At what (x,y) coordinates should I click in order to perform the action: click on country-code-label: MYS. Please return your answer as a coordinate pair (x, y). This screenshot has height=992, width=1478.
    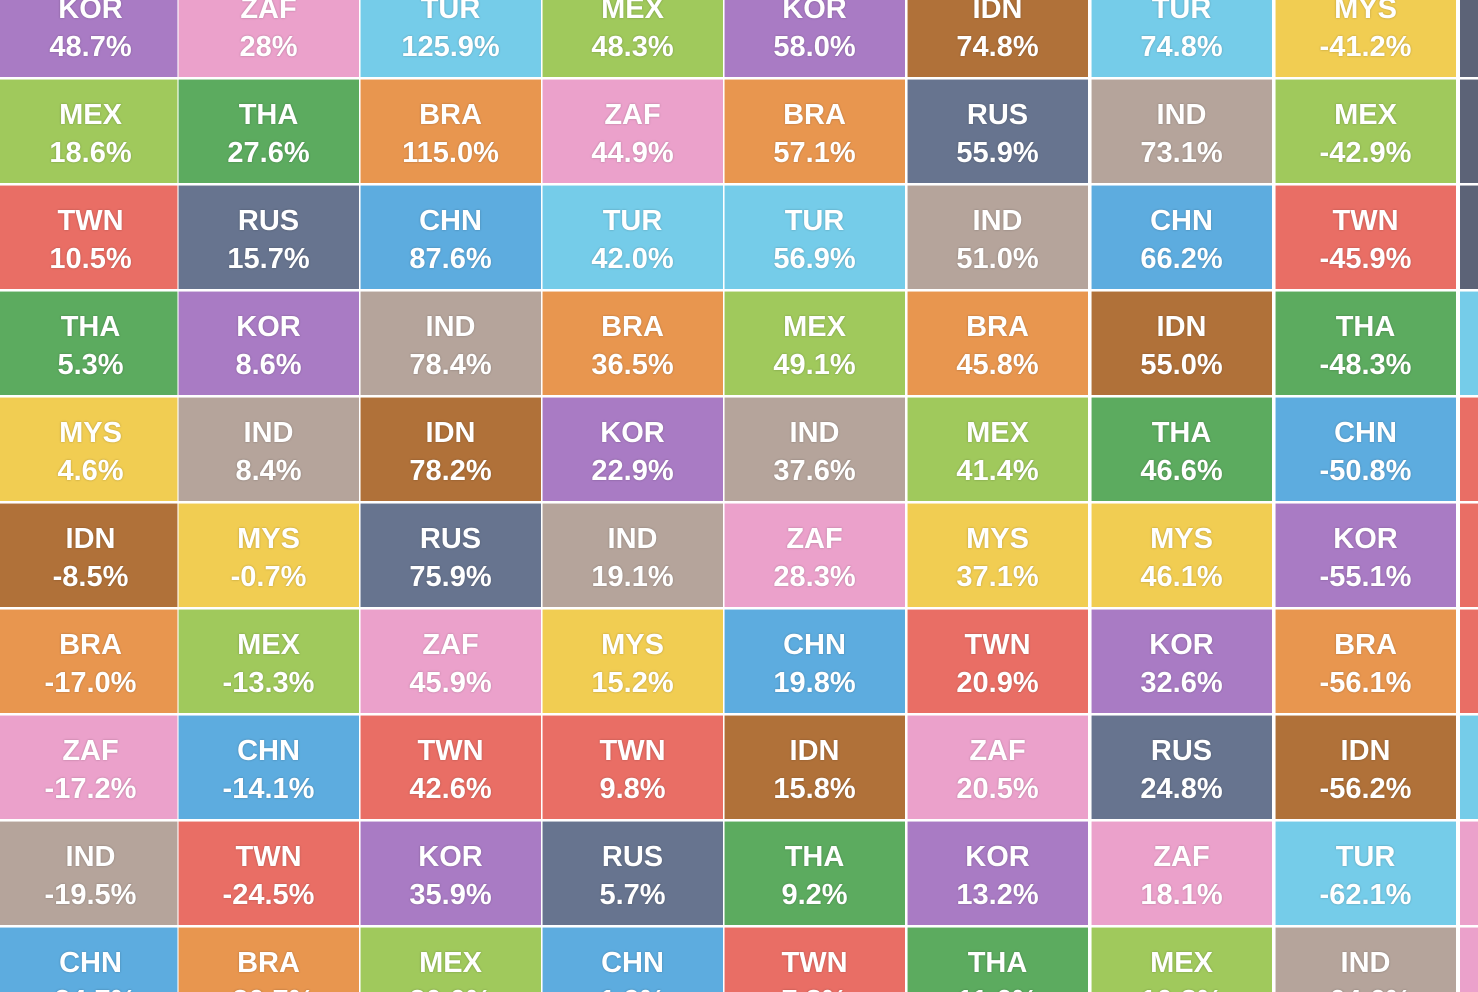
    Looking at the image, I should click on (1365, 12).